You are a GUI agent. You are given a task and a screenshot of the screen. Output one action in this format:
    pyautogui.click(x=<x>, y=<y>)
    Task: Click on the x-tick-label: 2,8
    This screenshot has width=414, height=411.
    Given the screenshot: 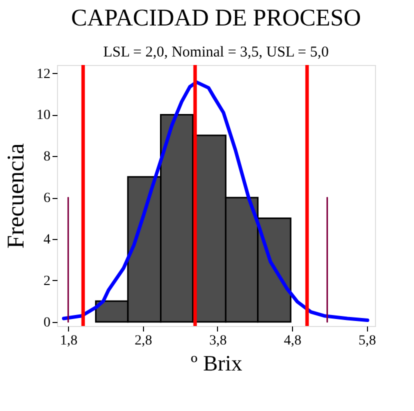 What is the action you would take?
    pyautogui.click(x=143, y=341)
    